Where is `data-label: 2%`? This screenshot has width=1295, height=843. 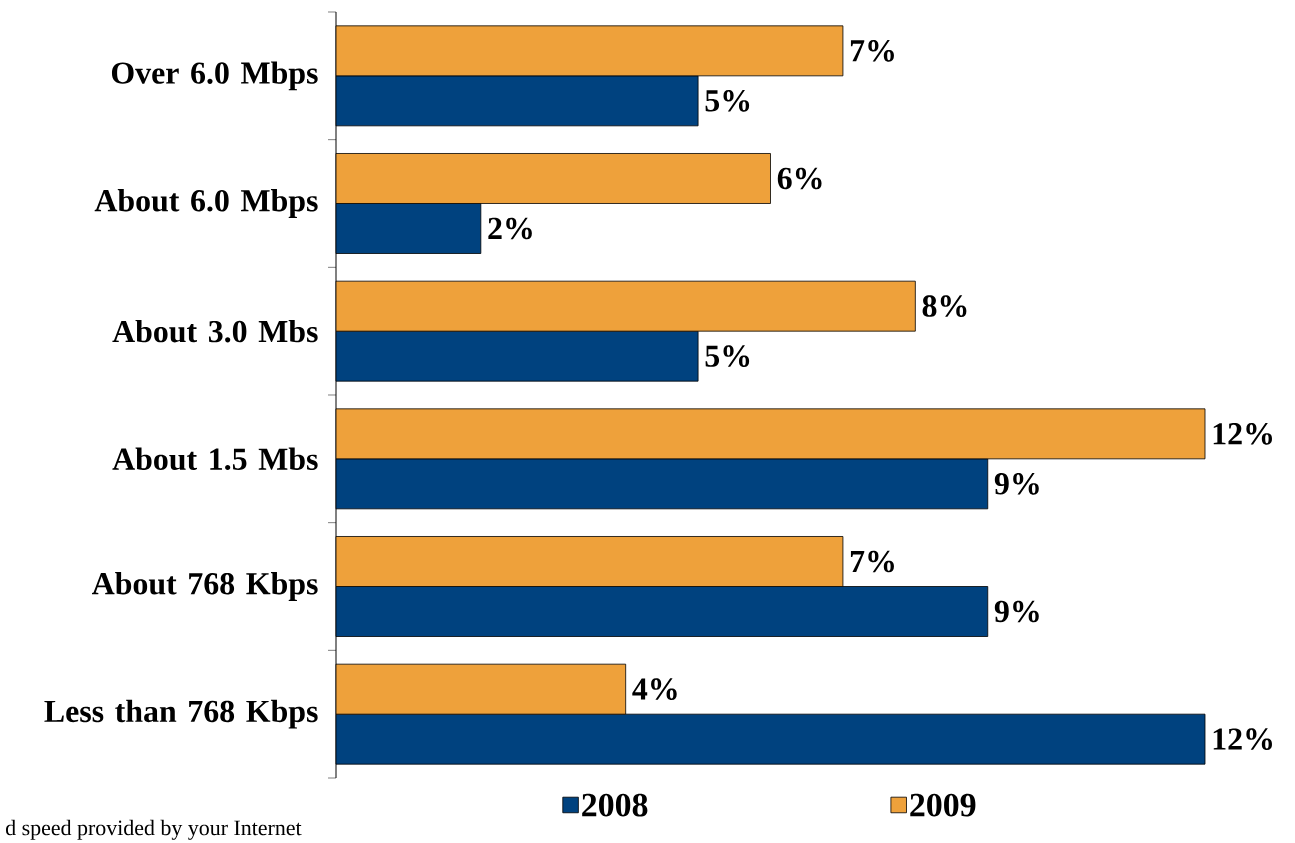 data-label: 2% is located at coordinates (510, 228).